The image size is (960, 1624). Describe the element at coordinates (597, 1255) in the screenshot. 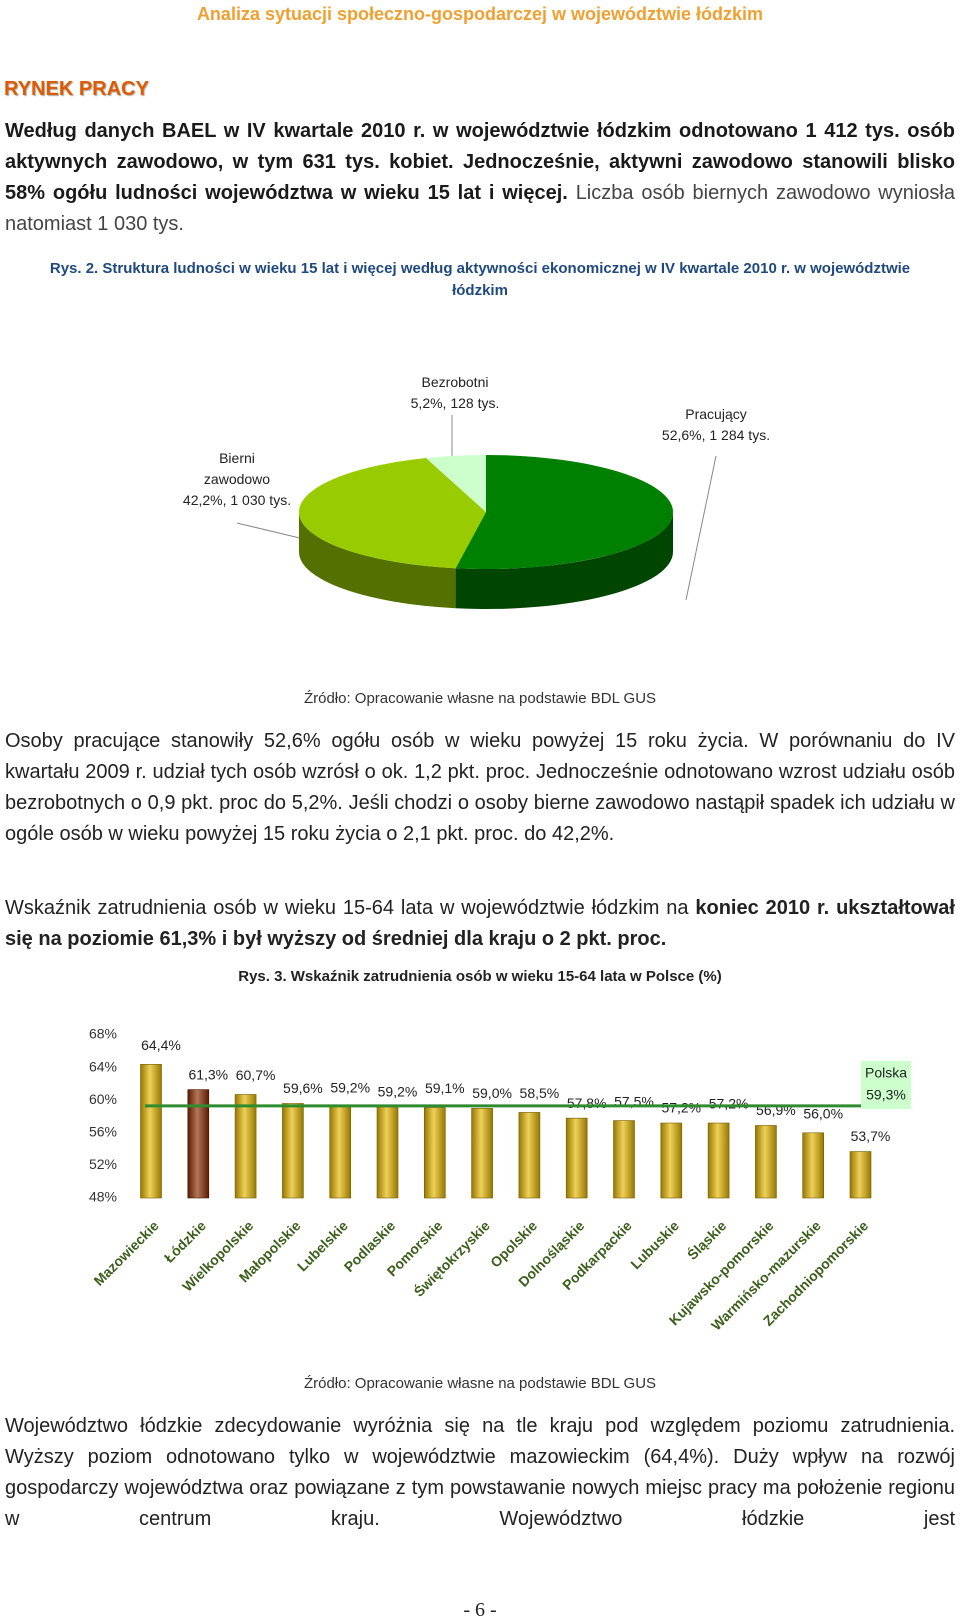

I see `x-tick-label: Podkarpackie` at that location.